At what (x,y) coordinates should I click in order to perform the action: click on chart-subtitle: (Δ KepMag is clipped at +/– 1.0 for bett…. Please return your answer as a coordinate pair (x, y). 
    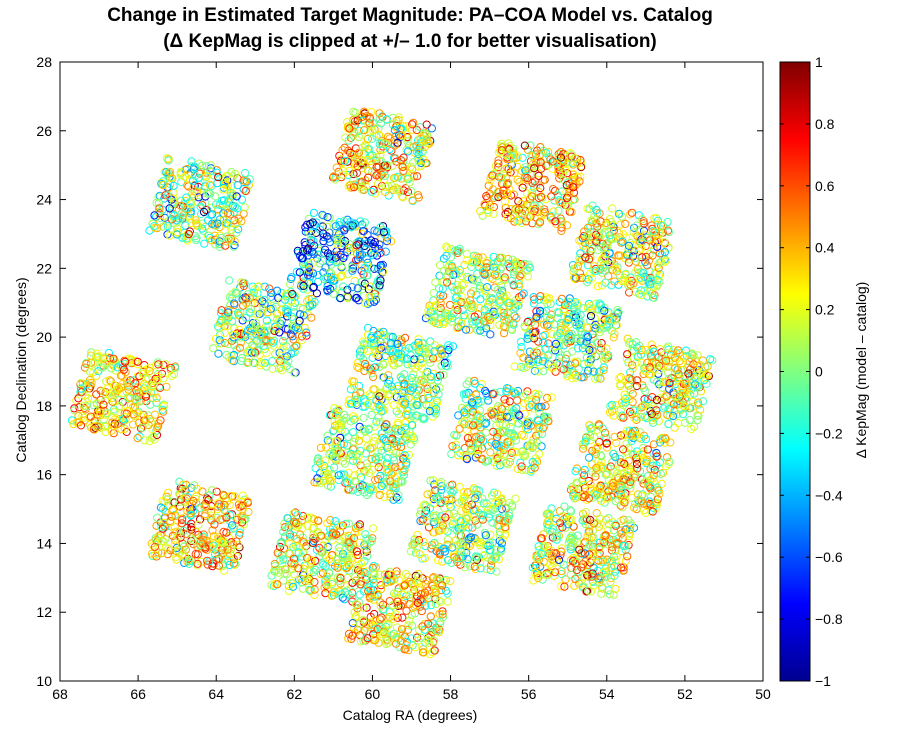
    Looking at the image, I should click on (410, 41).